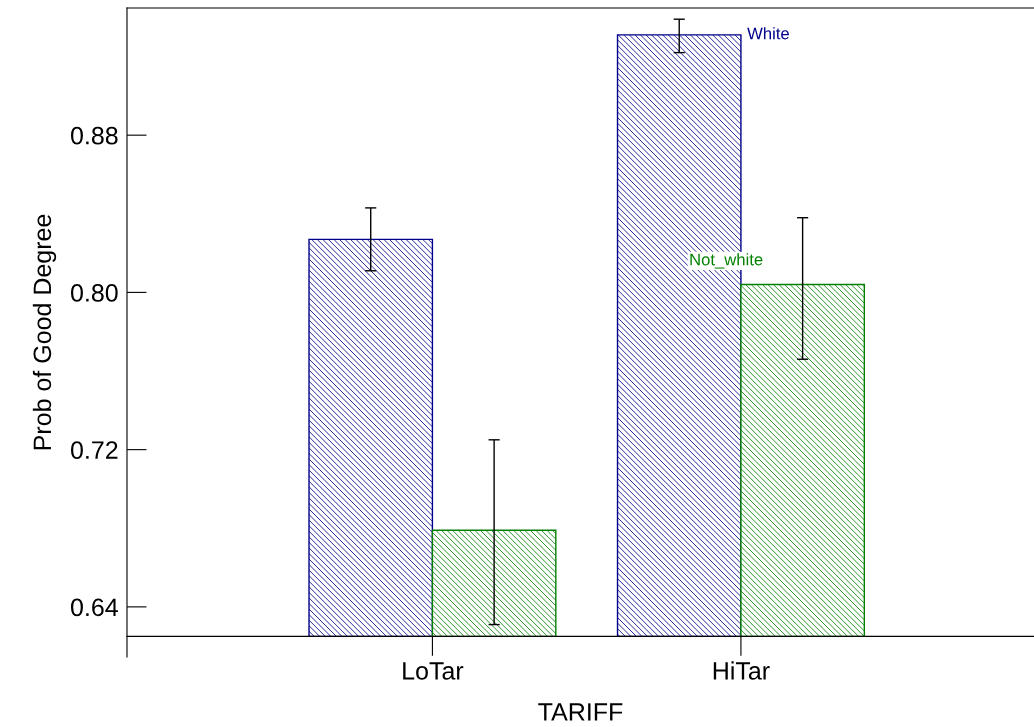  What do you see at coordinates (433, 671) in the screenshot?
I see `x-tick-label: LoTar` at bounding box center [433, 671].